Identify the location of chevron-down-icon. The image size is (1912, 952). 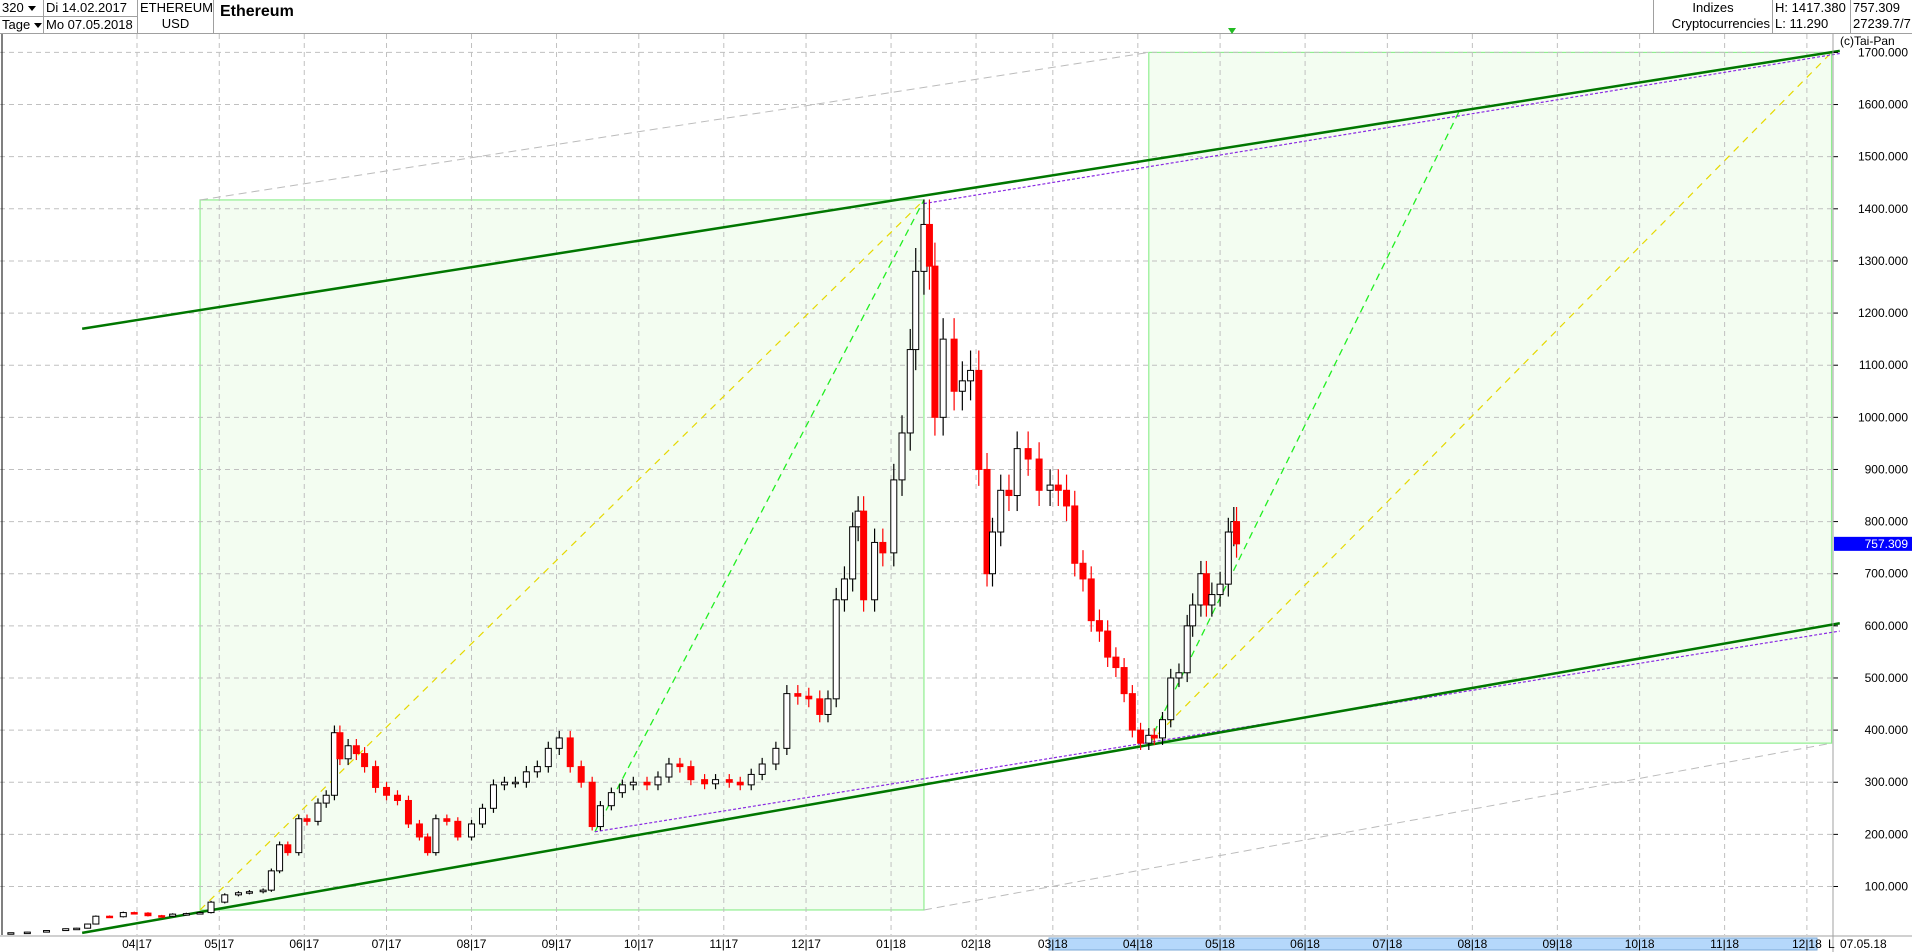
(31, 9).